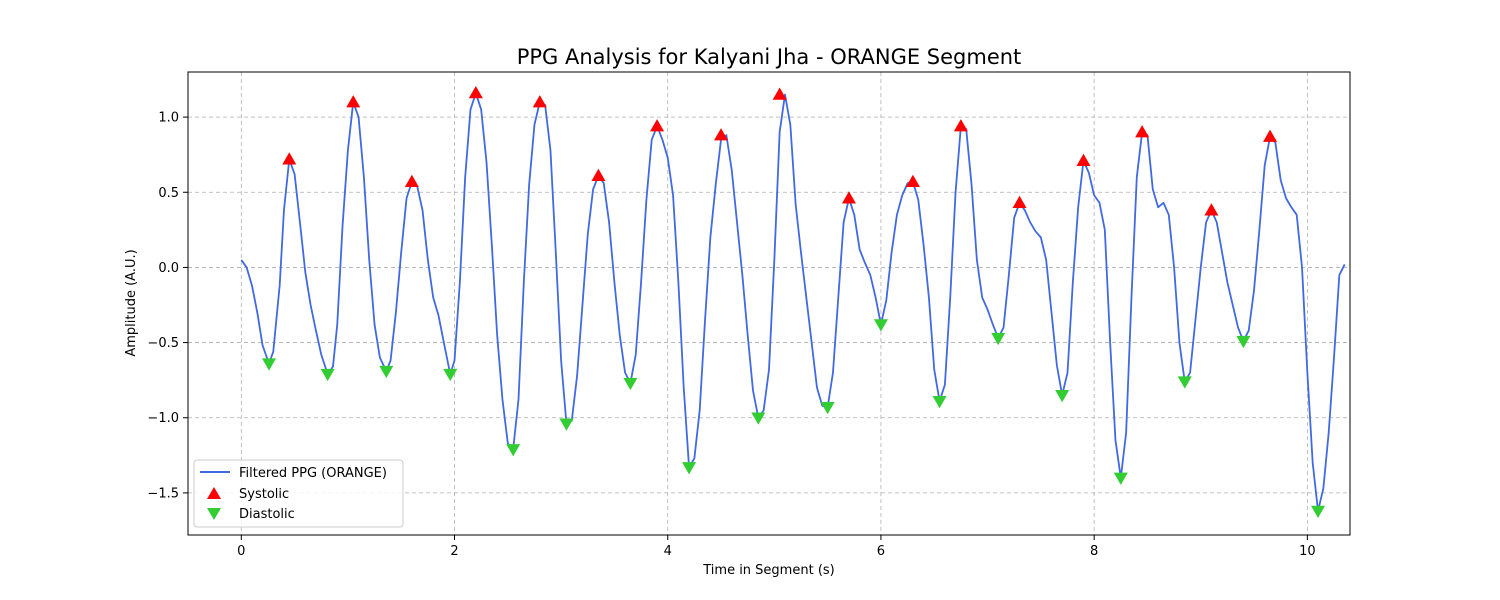 This screenshot has width=1500, height=600. I want to click on y-tick-label: 0.5, so click(168, 193).